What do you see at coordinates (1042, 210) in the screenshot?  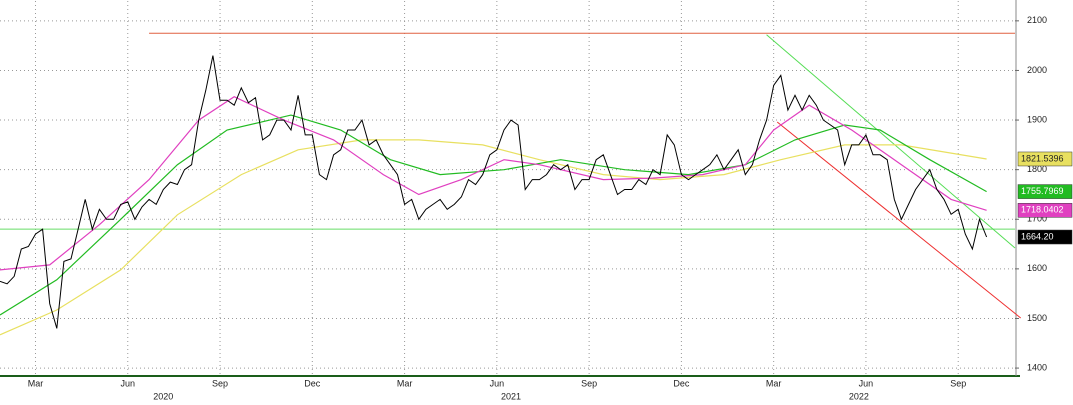 I see `last-value-label: 1718.0402` at bounding box center [1042, 210].